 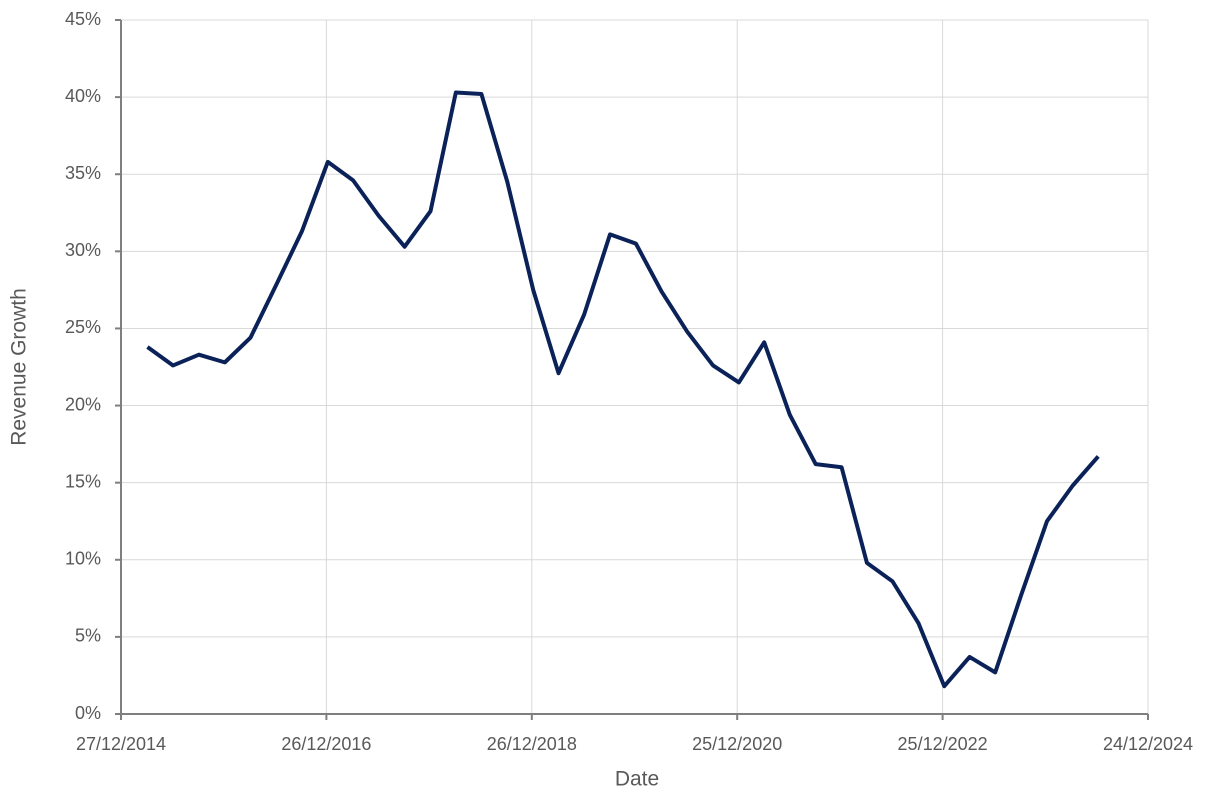 I want to click on y-tick-label: 0%, so click(x=88, y=713).